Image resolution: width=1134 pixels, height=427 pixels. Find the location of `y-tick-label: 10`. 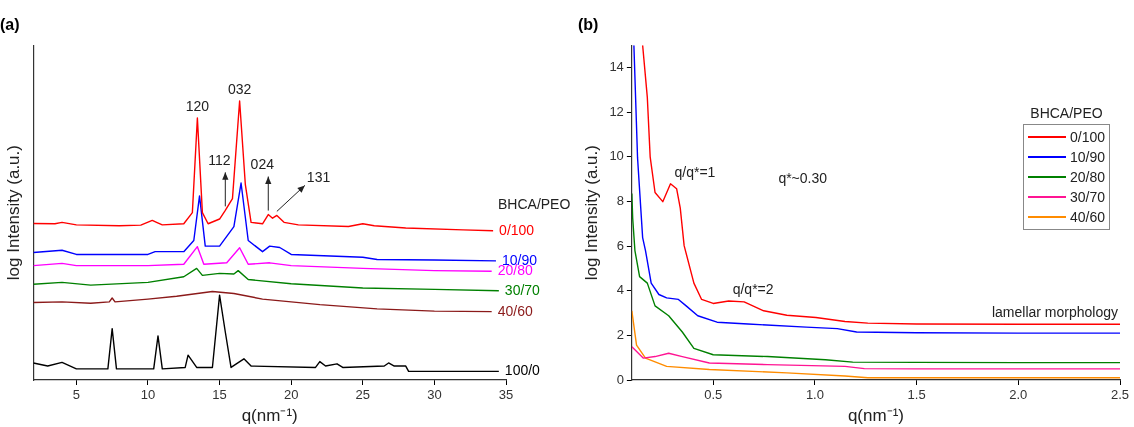

y-tick-label: 10 is located at coordinates (616, 156).